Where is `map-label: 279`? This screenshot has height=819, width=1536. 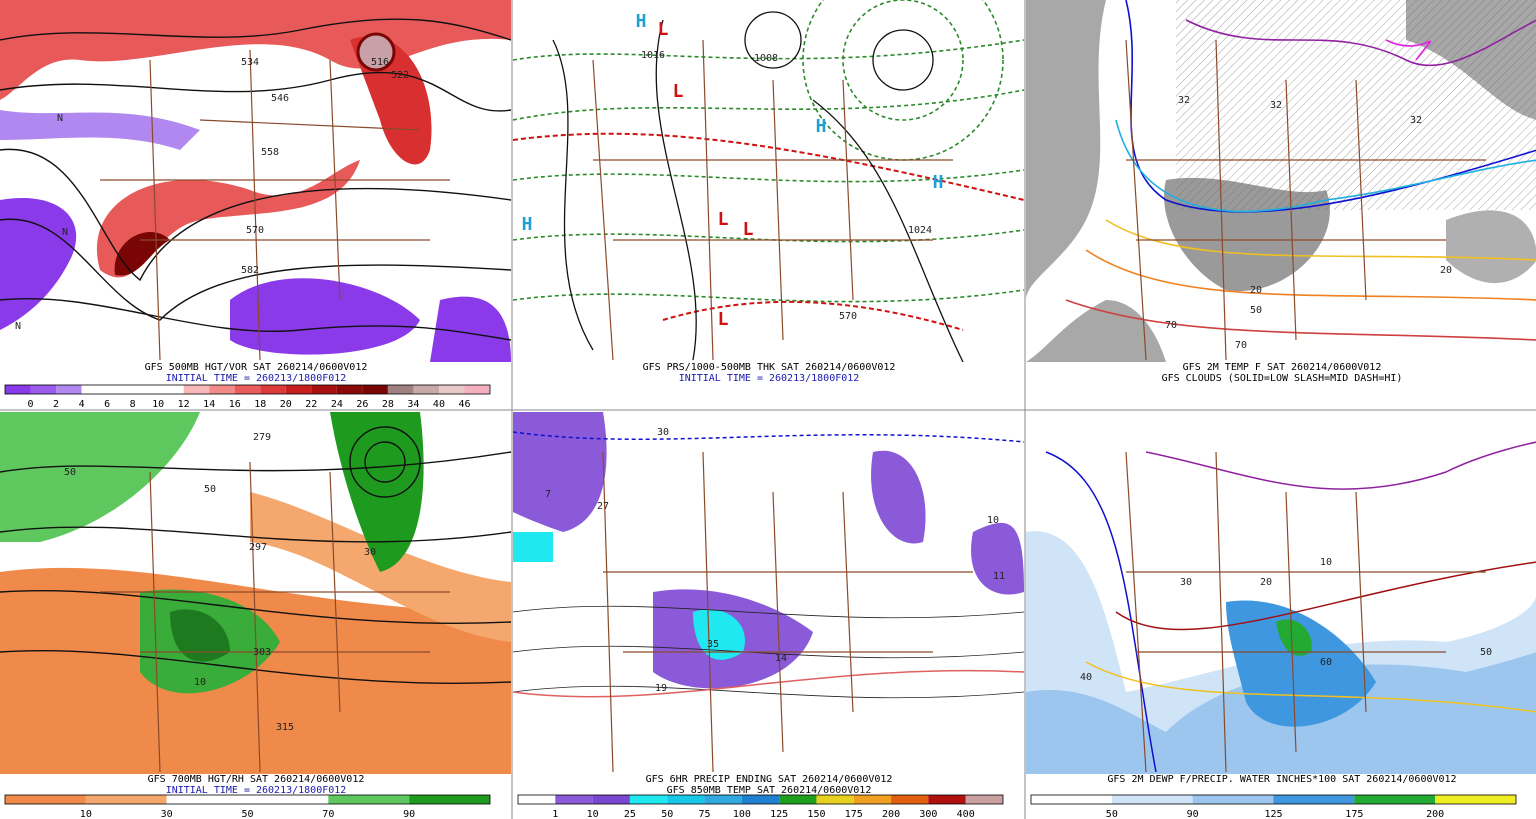 map-label: 279 is located at coordinates (262, 437).